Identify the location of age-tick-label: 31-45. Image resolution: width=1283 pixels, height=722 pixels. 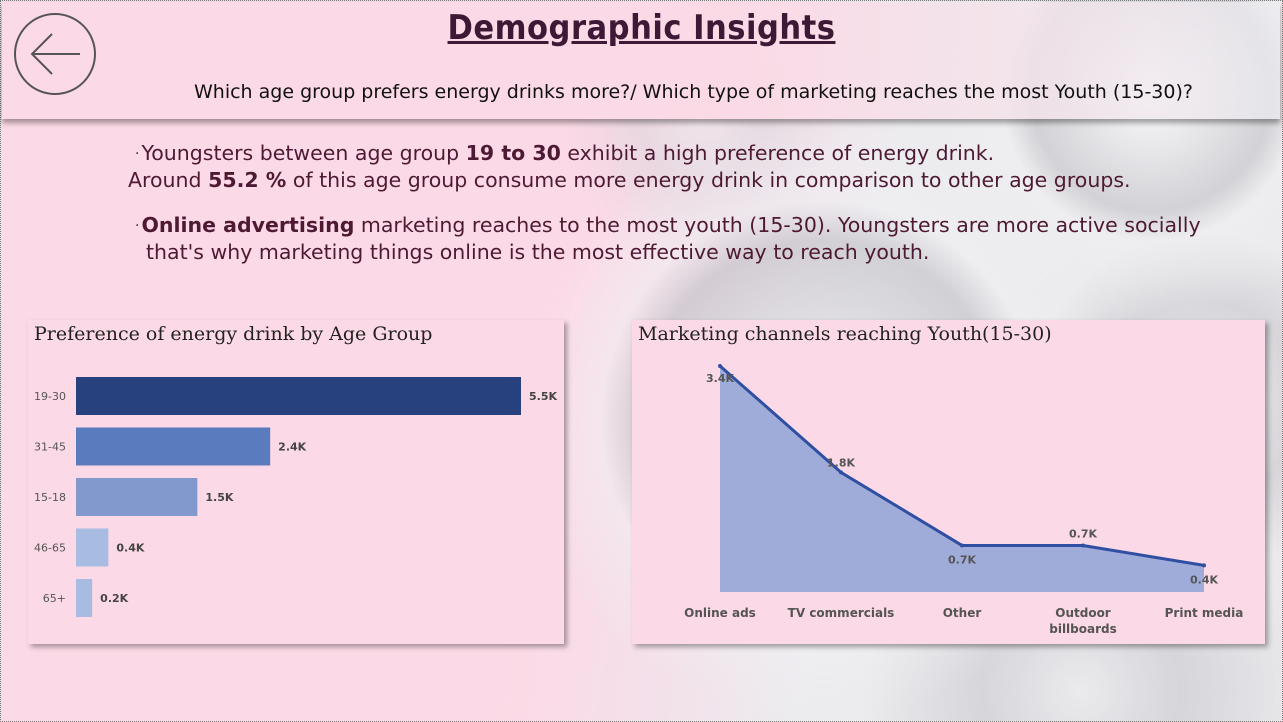
(50, 447).